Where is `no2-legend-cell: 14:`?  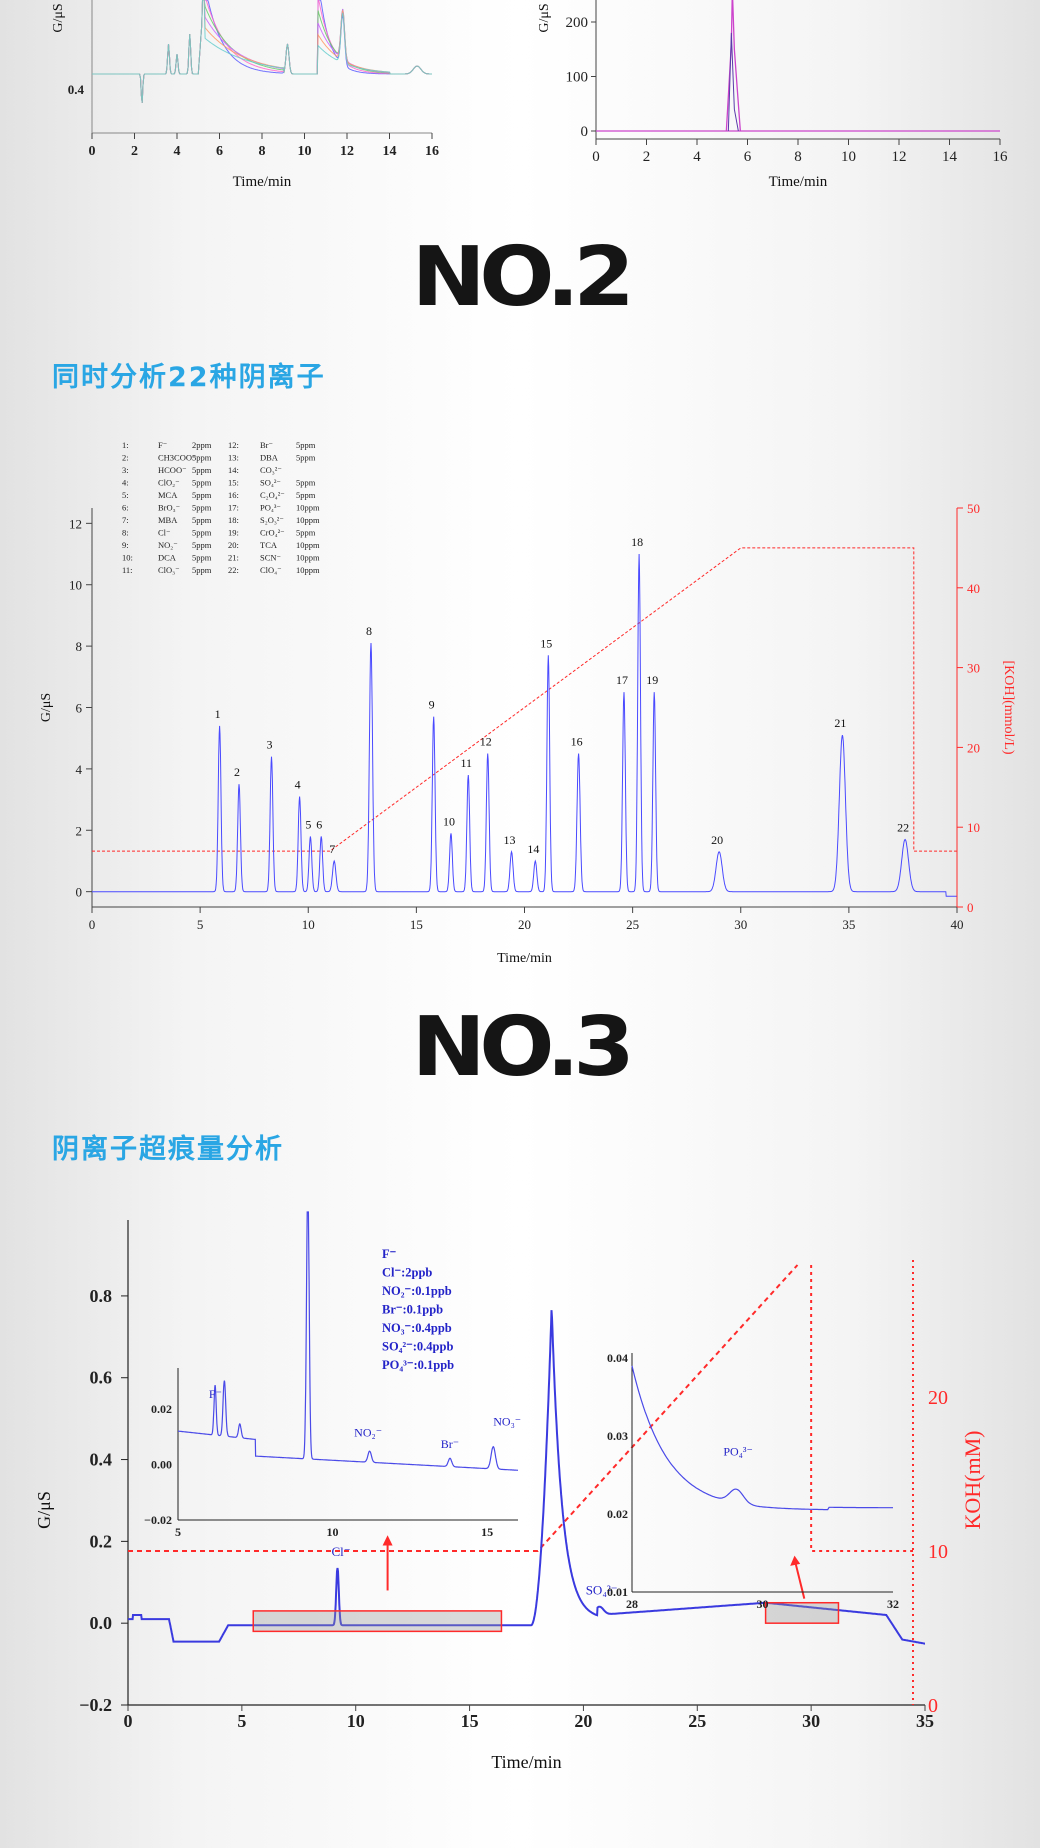
no2-legend-cell: 14: is located at coordinates (233, 470).